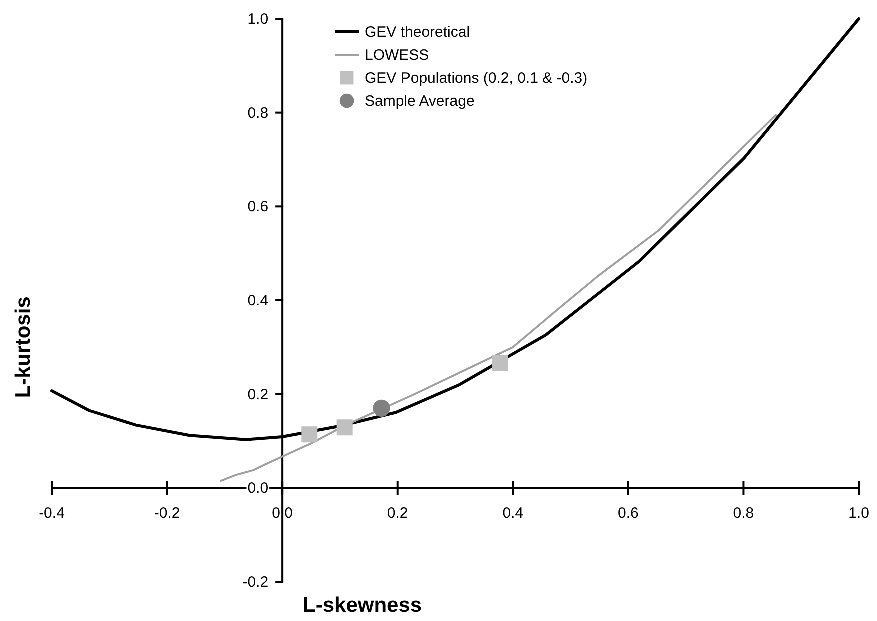  I want to click on legend-label: LOWESS, so click(397, 55).